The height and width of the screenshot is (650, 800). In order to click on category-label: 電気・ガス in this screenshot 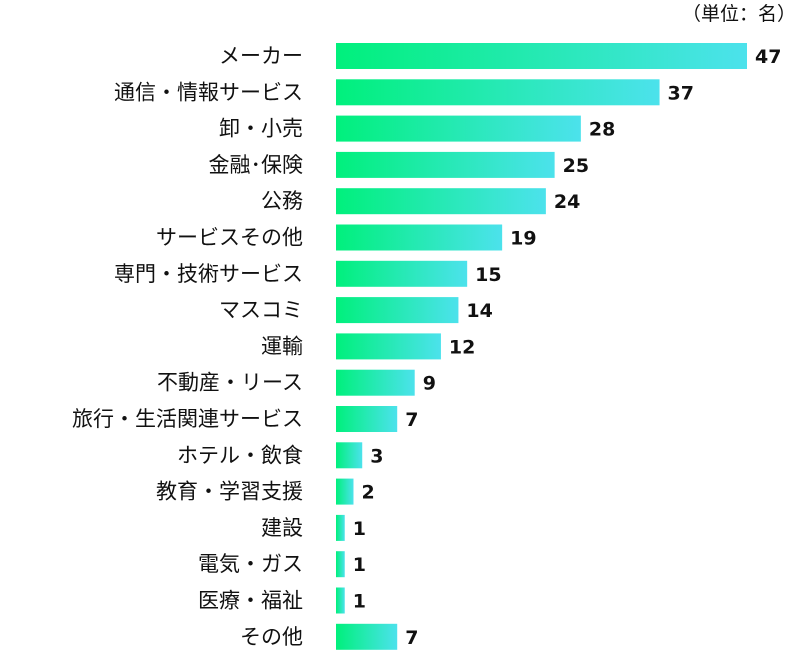, I will do `click(250, 564)`.